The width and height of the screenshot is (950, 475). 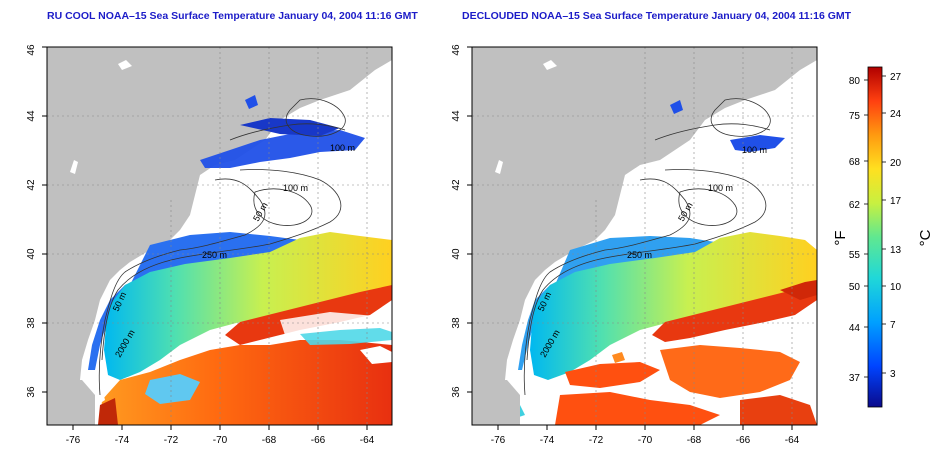 I want to click on f-tick-label: 50, so click(x=855, y=287).